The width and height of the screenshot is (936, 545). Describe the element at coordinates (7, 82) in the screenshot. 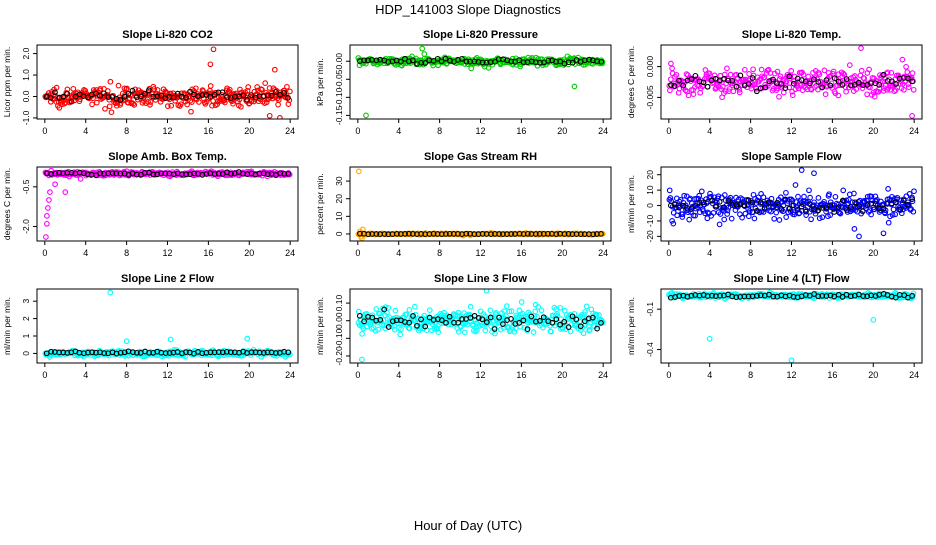

I see `y-axis-label: Licor ppm per min.` at that location.